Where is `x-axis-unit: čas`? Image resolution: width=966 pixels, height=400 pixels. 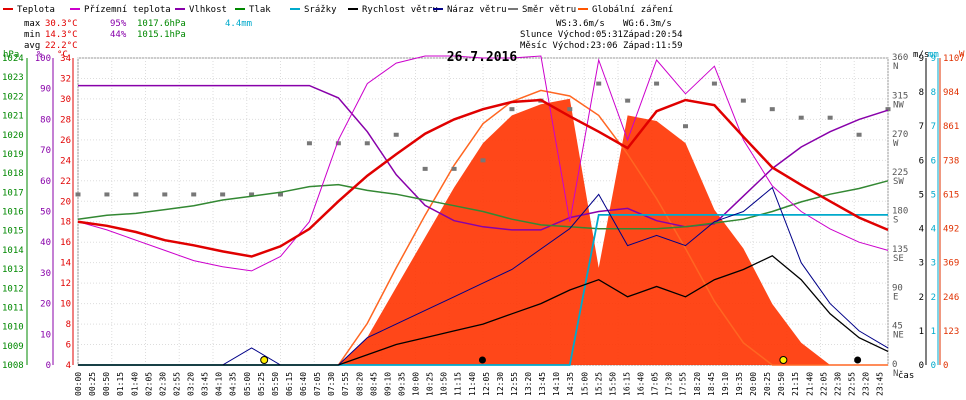 x-axis-unit: čas is located at coordinates (906, 375).